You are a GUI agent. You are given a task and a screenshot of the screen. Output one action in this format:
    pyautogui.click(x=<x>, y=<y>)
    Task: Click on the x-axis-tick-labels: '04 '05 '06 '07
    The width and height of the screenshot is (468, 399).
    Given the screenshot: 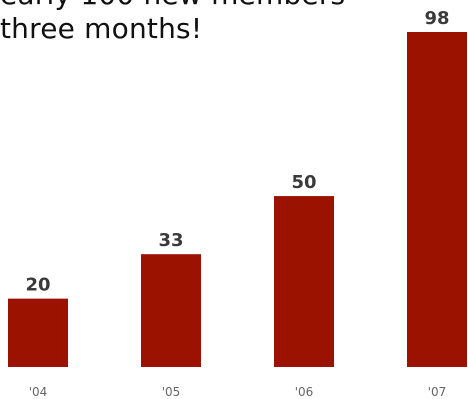 What is the action you would take?
    pyautogui.click(x=238, y=392)
    